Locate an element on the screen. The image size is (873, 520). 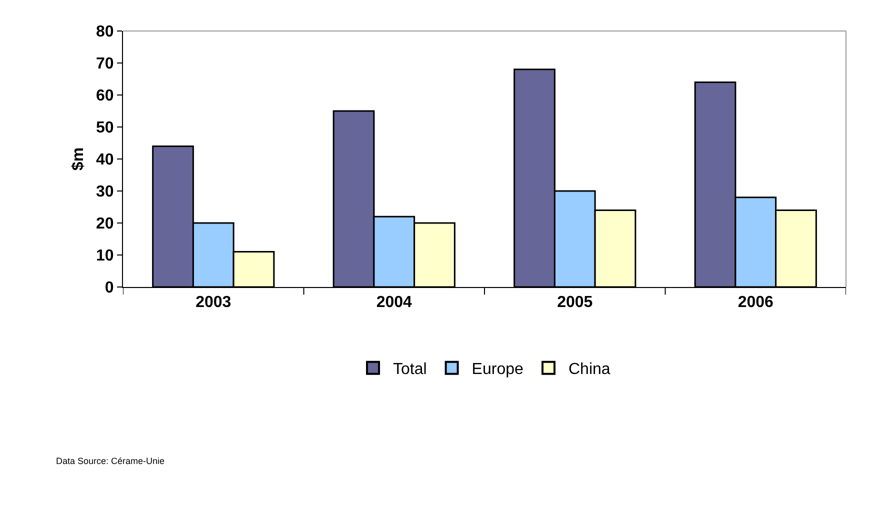
x-tick-label: 2004 is located at coordinates (394, 303).